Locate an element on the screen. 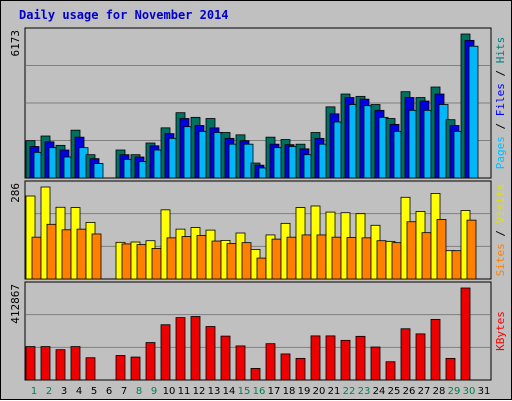  x-tick-label-25: 25 is located at coordinates (394, 391).